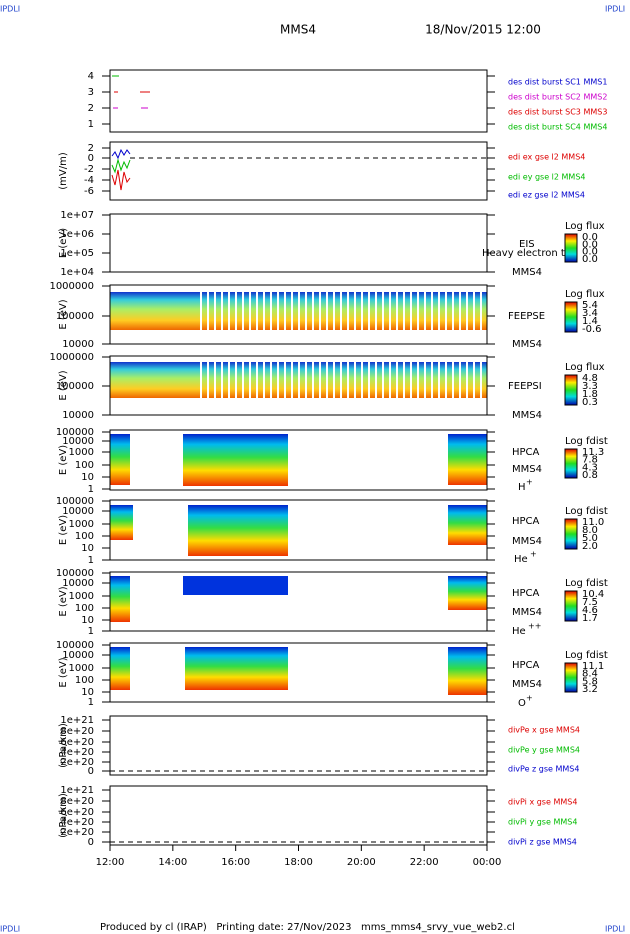 The width and height of the screenshot is (630, 934). I want to click on species: O, so click(522, 703).